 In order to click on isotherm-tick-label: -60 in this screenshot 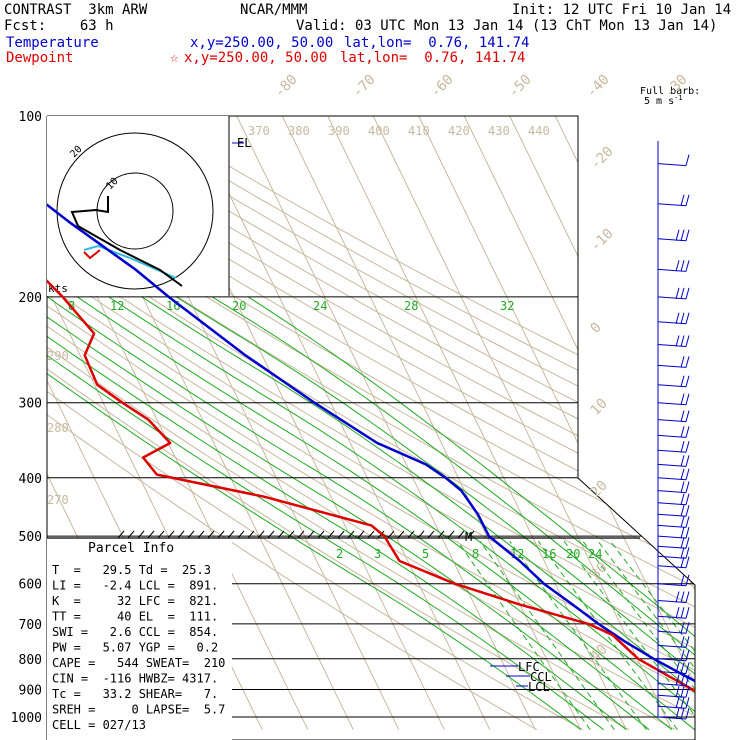, I will do `click(442, 86)`.